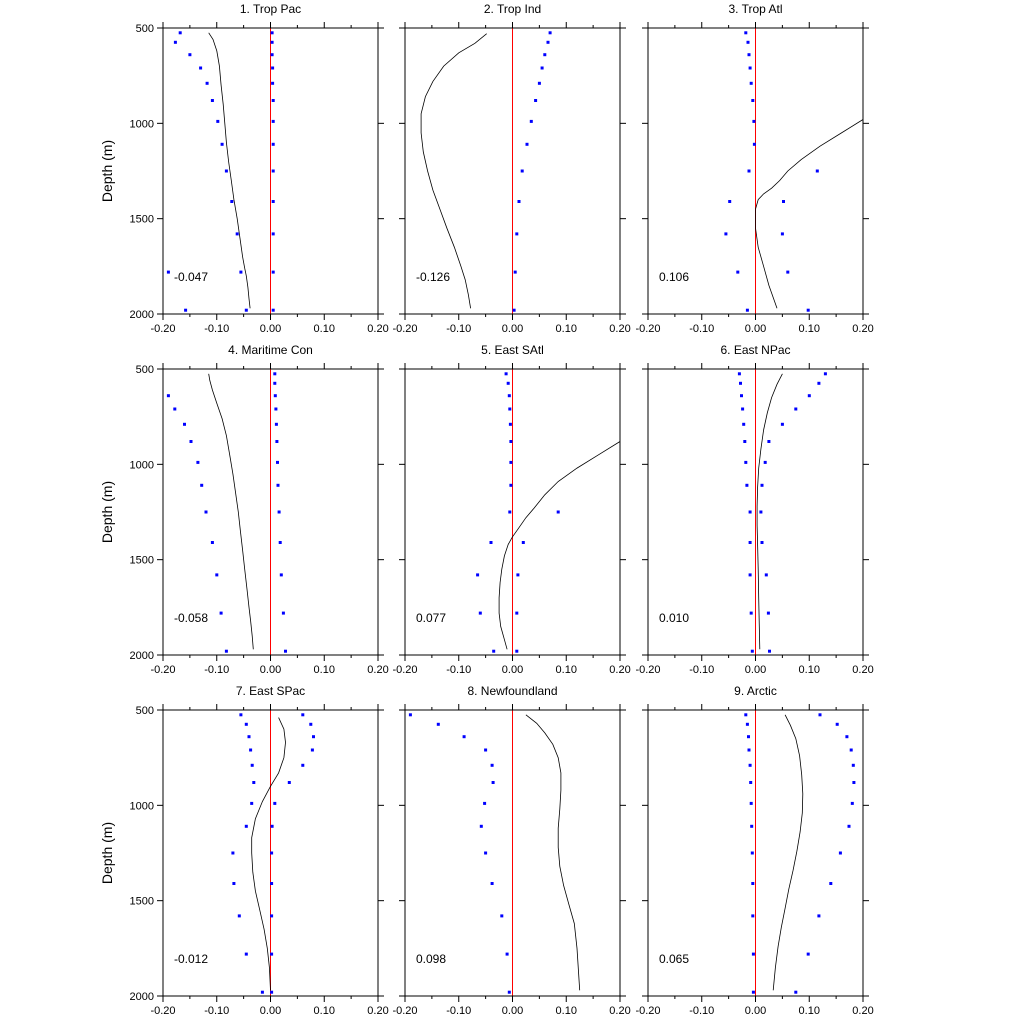 The height and width of the screenshot is (1024, 1024). Describe the element at coordinates (142, 902) in the screenshot. I see `y-tick-label: 1500` at that location.